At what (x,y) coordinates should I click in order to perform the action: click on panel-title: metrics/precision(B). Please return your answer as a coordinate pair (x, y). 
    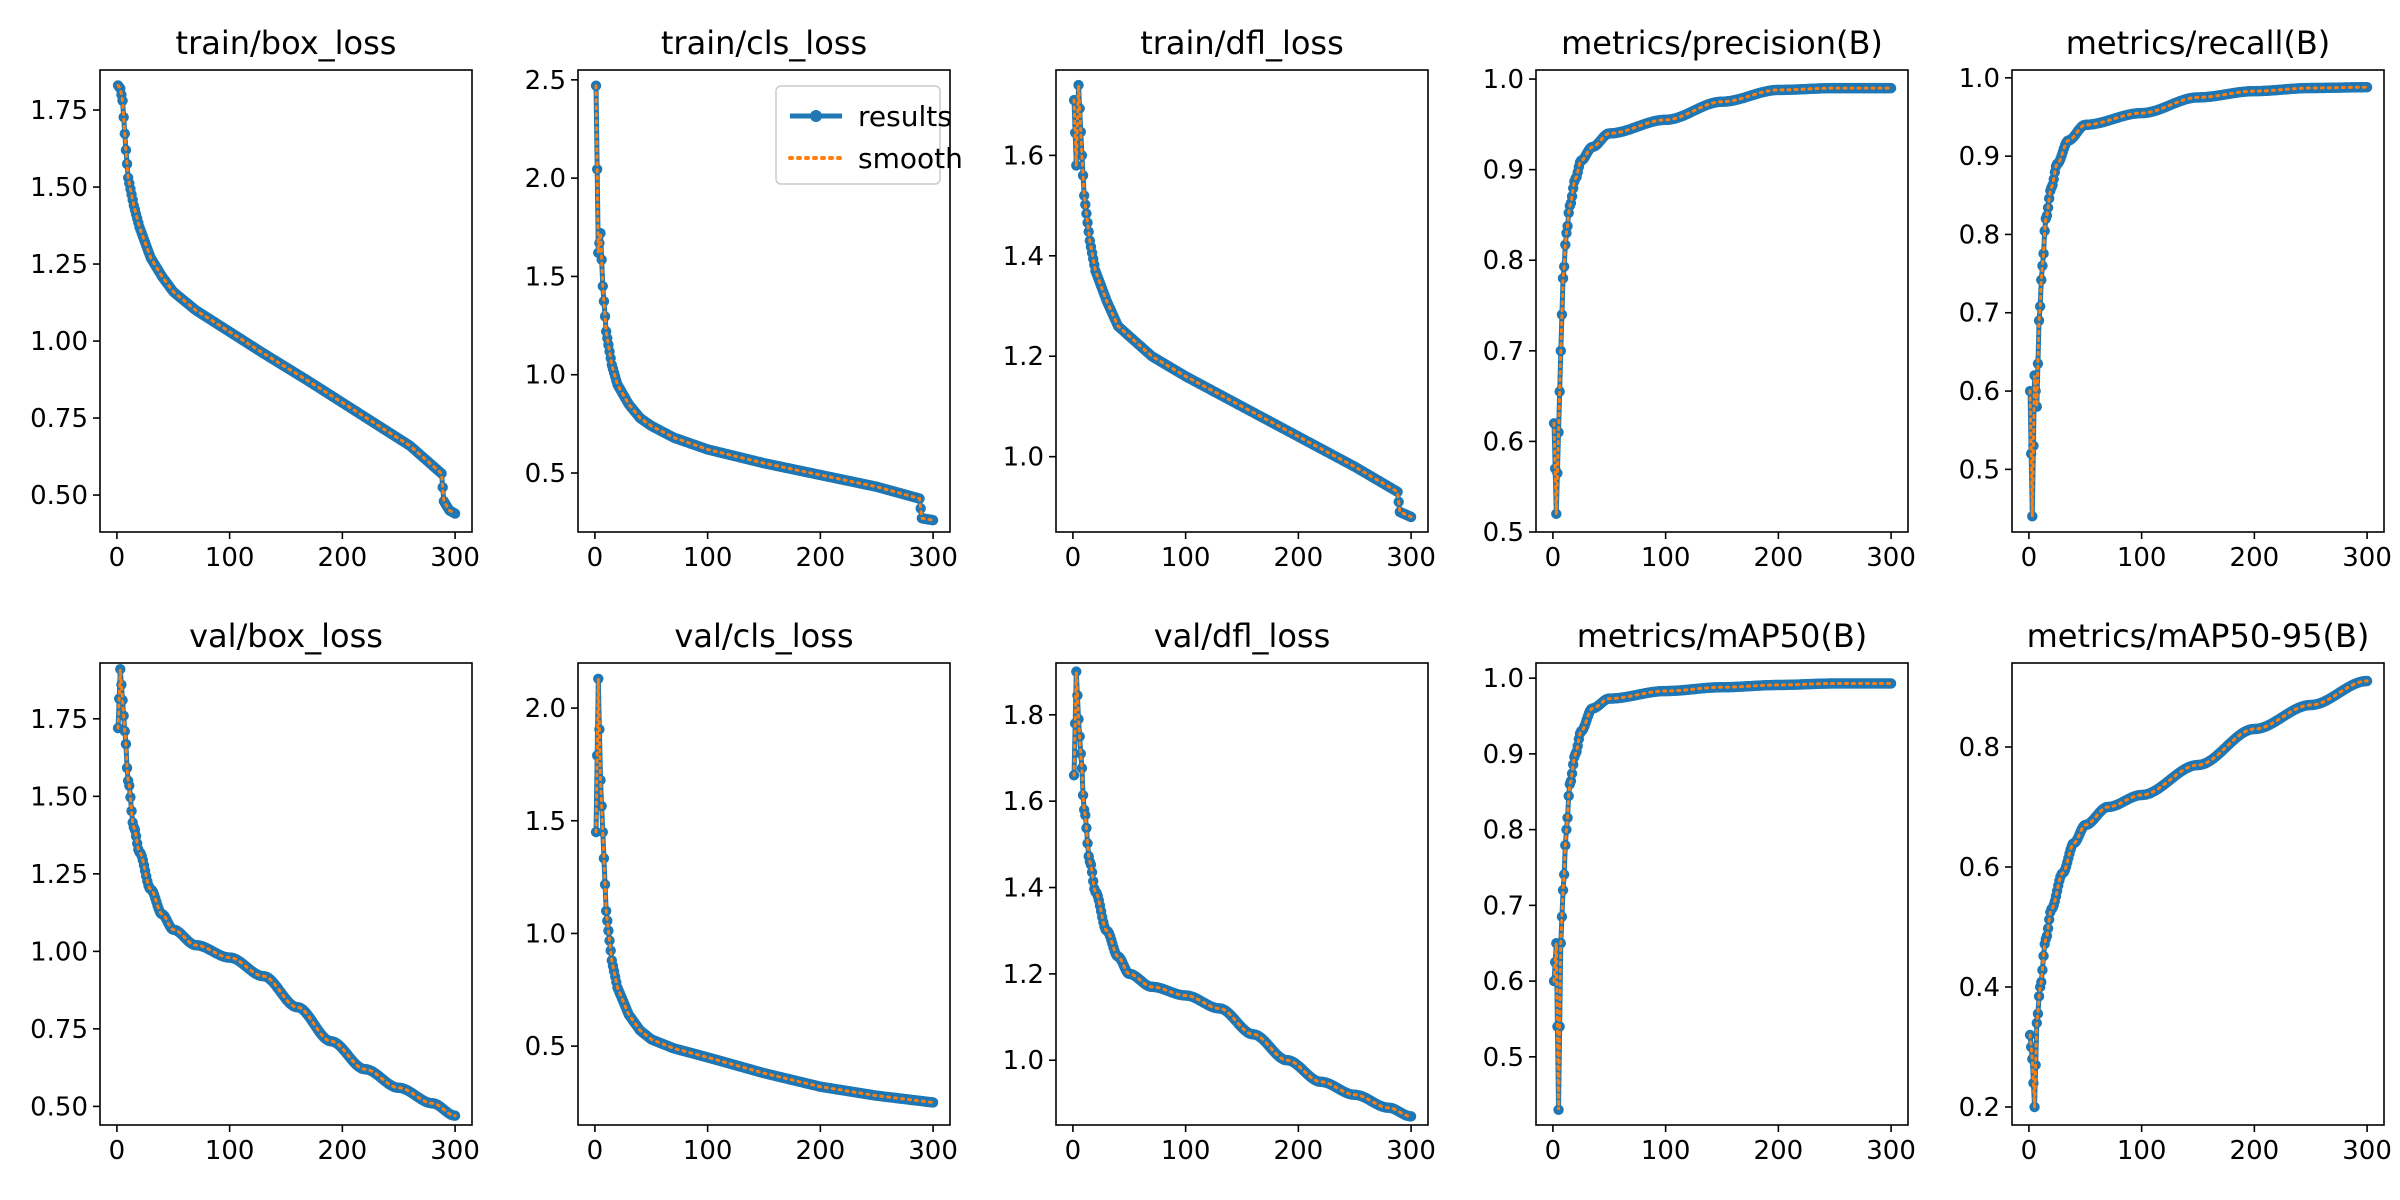
    Looking at the image, I should click on (1722, 43).